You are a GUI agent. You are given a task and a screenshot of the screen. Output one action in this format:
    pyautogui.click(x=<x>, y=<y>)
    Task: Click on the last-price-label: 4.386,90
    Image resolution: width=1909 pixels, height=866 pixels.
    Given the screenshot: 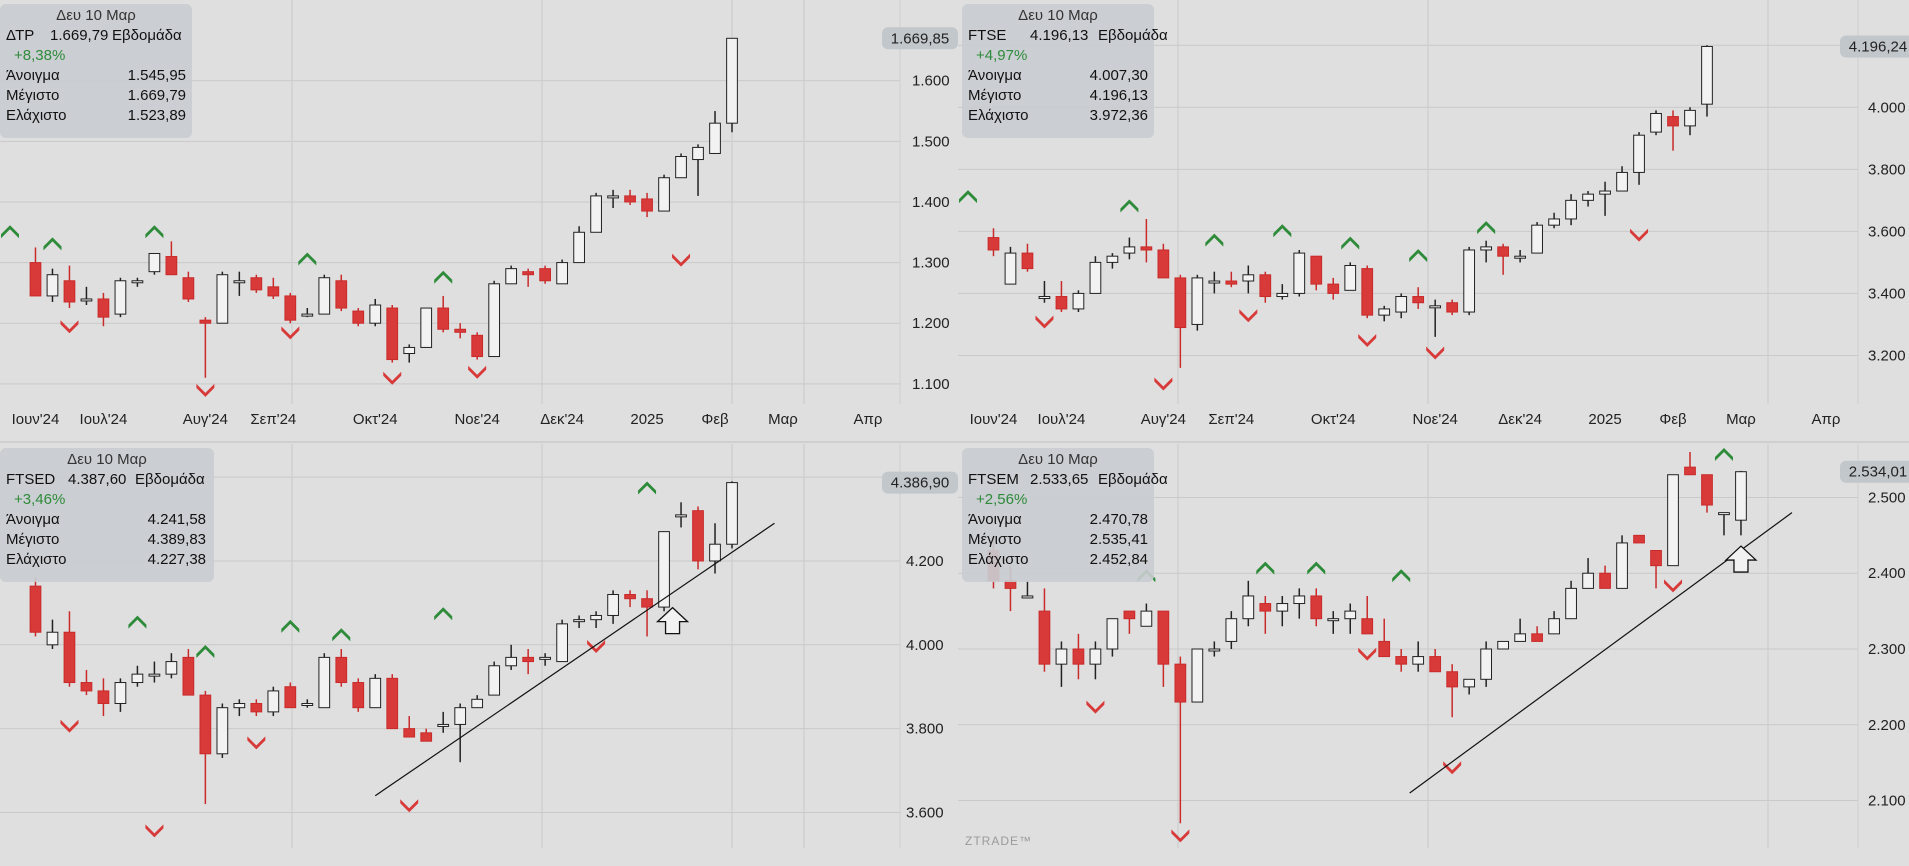 What is the action you would take?
    pyautogui.click(x=920, y=483)
    